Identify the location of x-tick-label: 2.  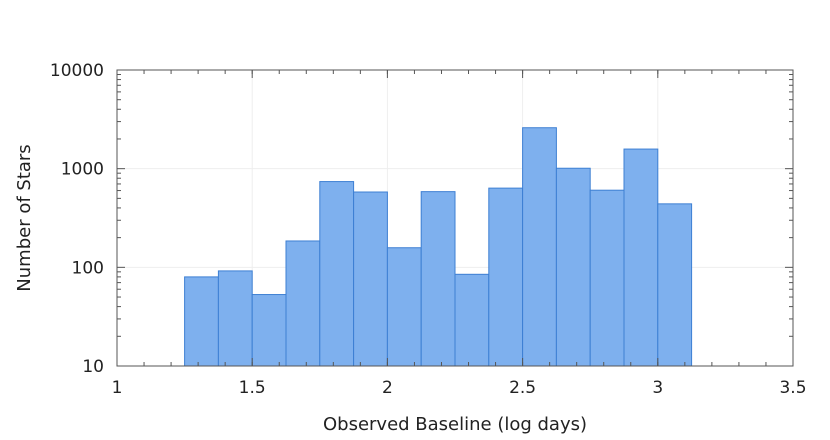
(387, 388).